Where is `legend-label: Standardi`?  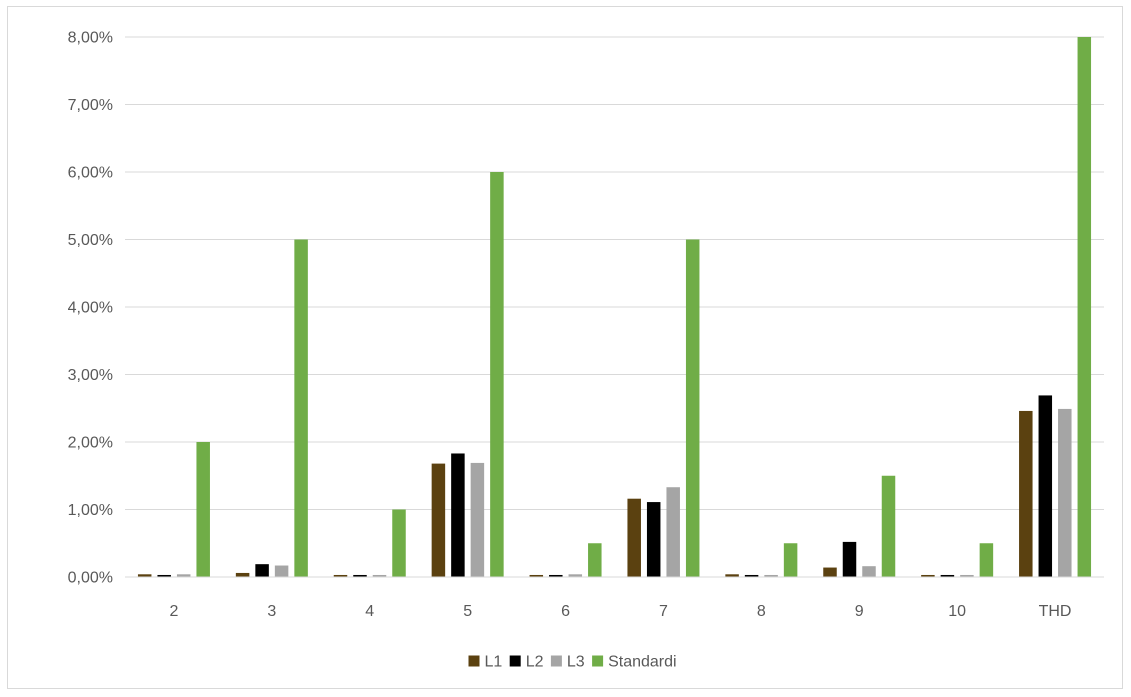 legend-label: Standardi is located at coordinates (642, 662).